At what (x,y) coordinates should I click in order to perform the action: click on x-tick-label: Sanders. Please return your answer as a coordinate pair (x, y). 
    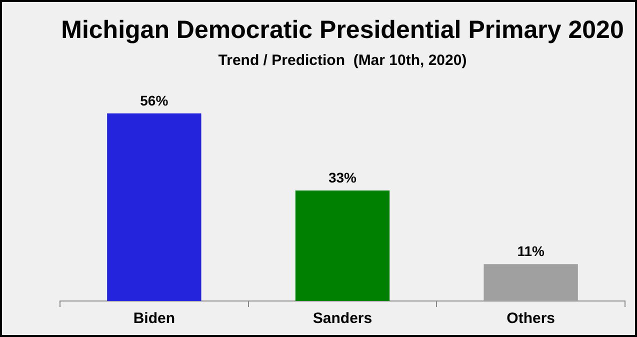
    Looking at the image, I should click on (342, 319).